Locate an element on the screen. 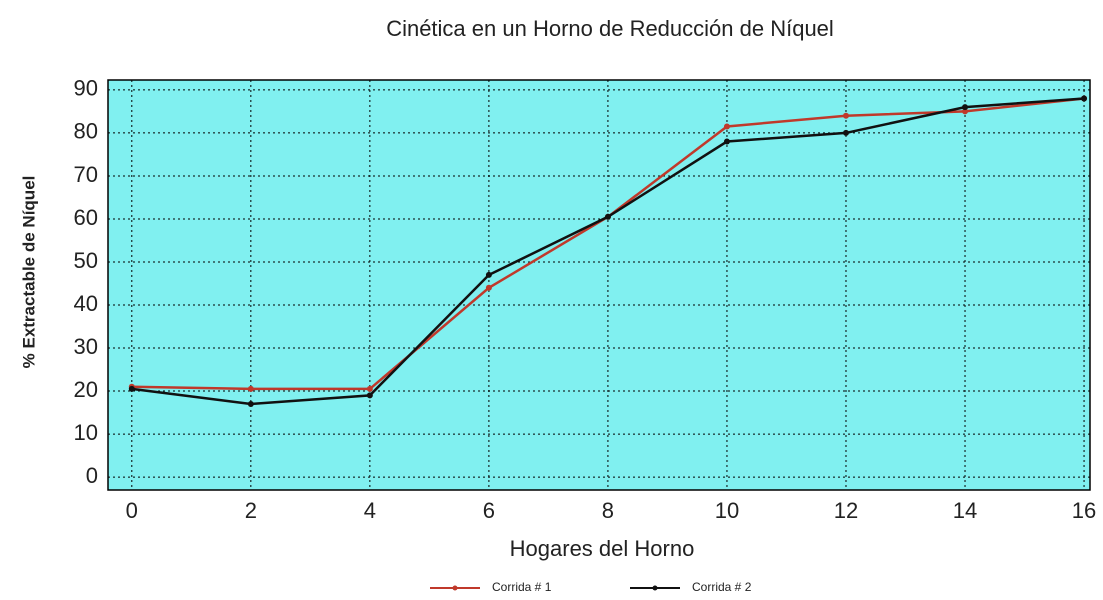 This screenshot has width=1103, height=600. x-tick-label: 14 is located at coordinates (965, 510).